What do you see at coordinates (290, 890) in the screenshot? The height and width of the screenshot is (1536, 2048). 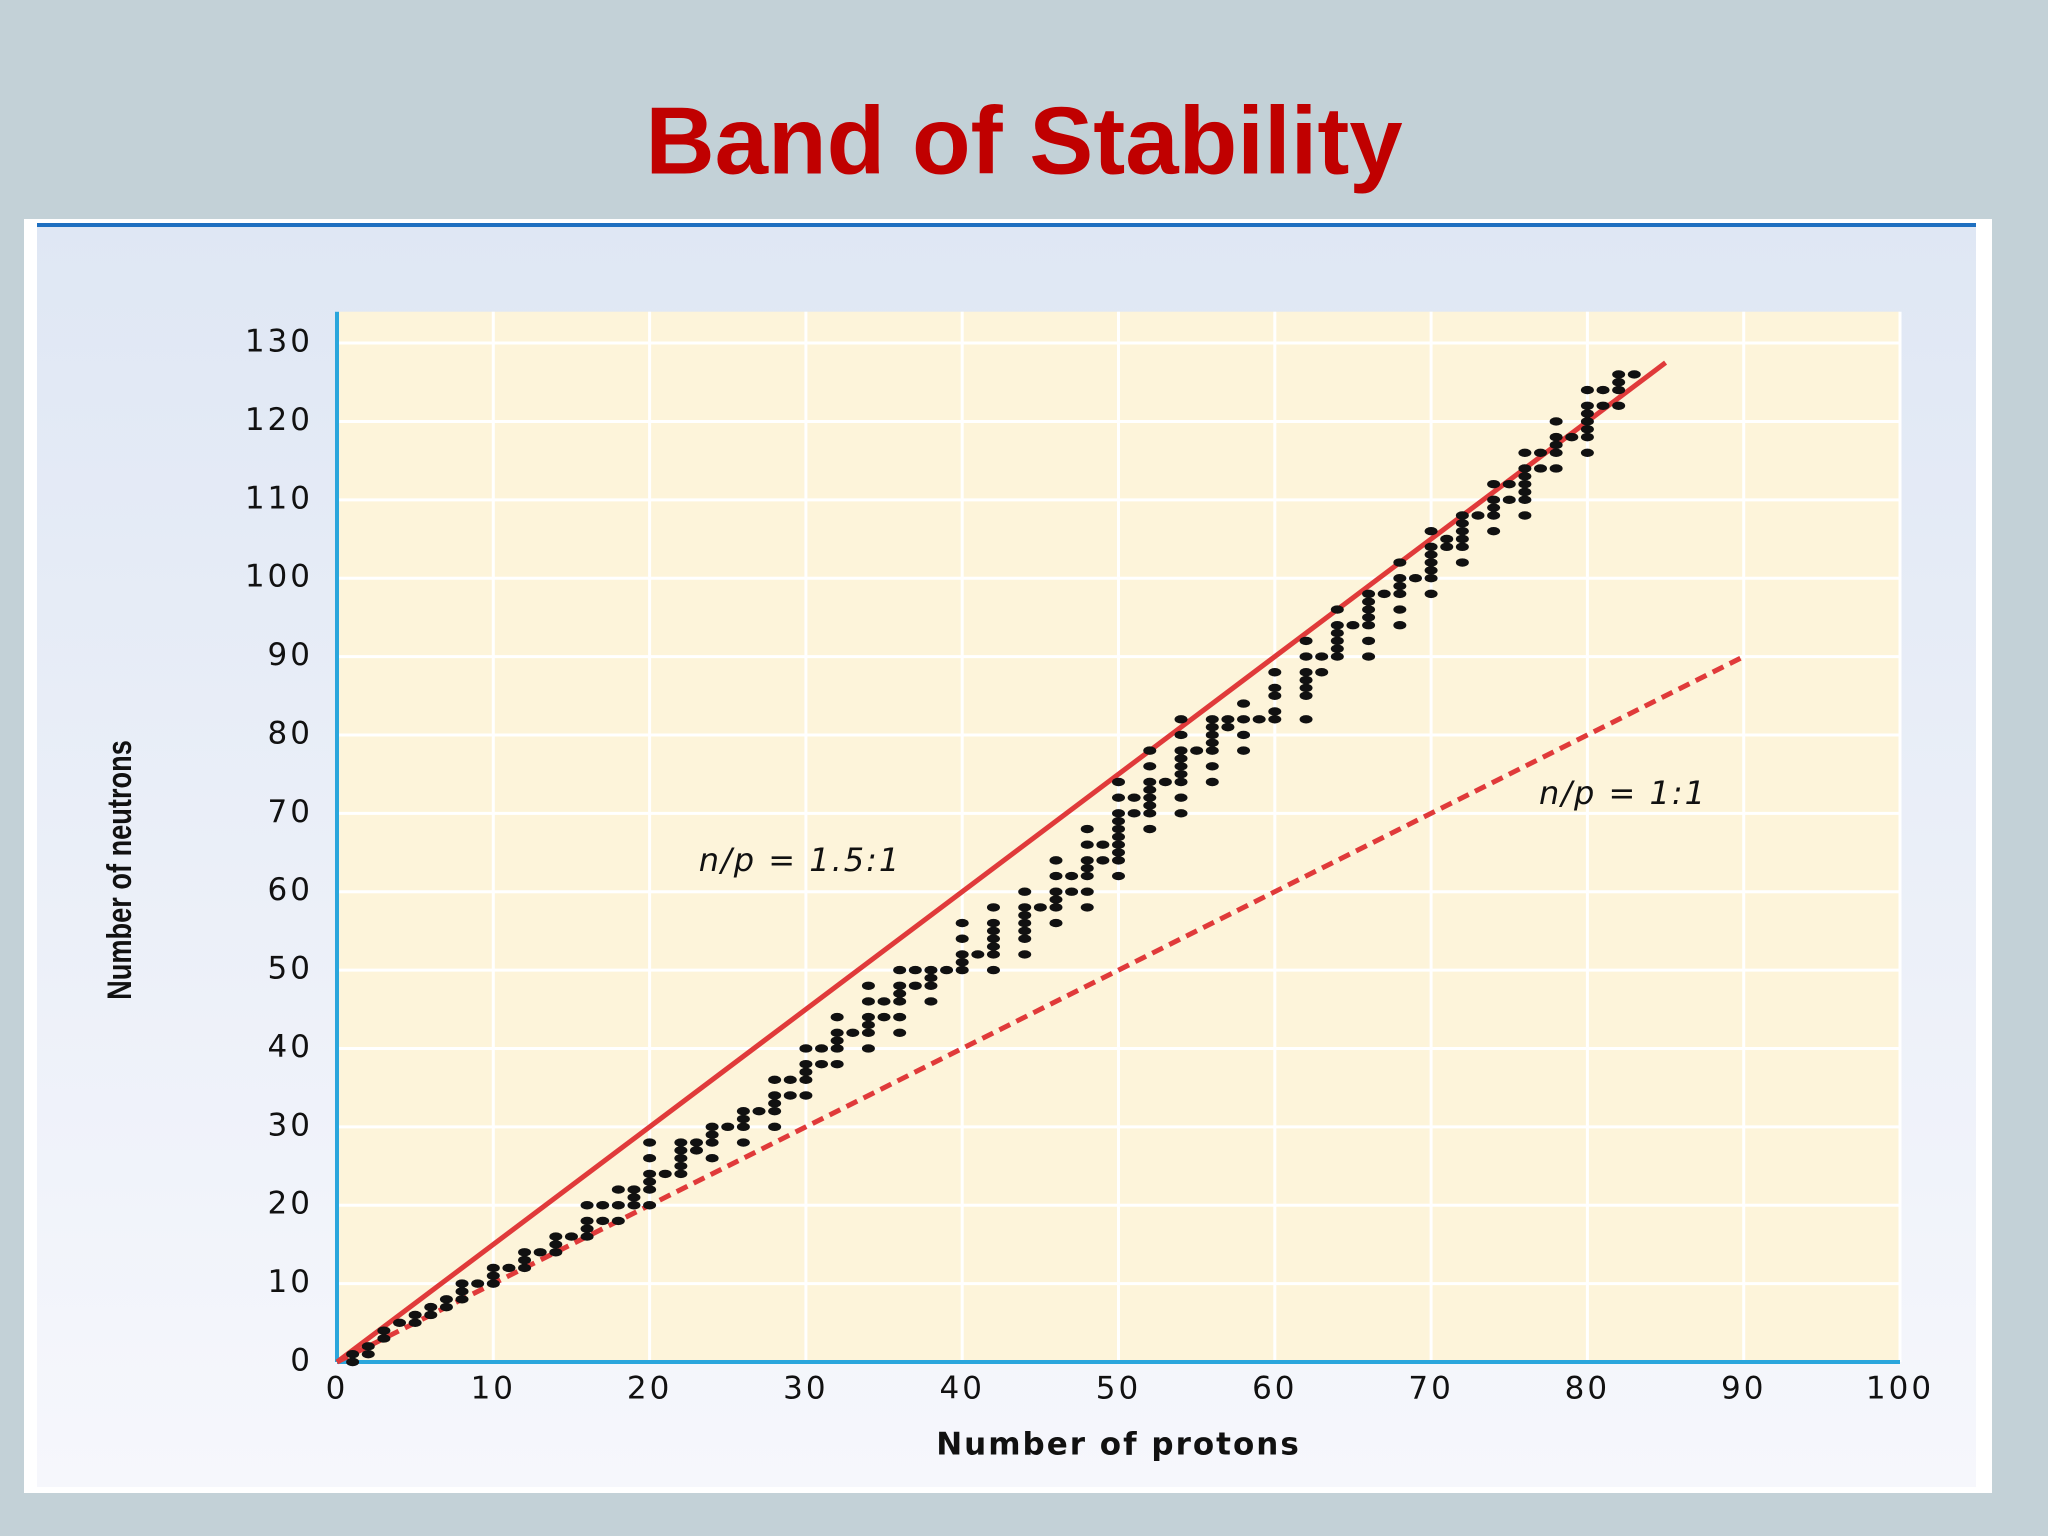 I see `y-tick-label: 60` at bounding box center [290, 890].